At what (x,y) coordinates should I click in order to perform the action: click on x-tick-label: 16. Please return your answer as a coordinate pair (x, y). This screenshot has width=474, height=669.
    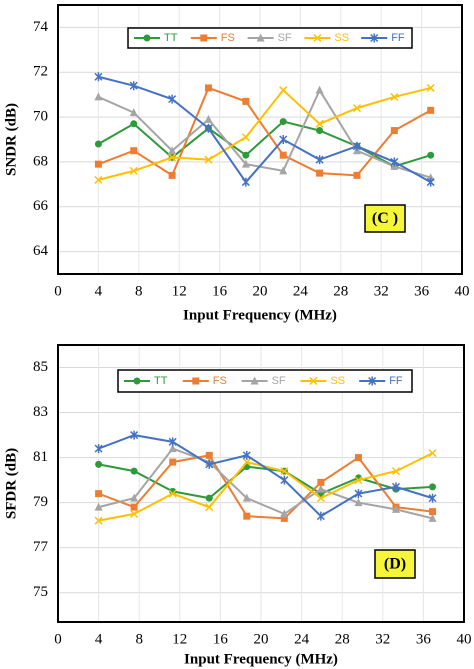
    Looking at the image, I should click on (220, 291).